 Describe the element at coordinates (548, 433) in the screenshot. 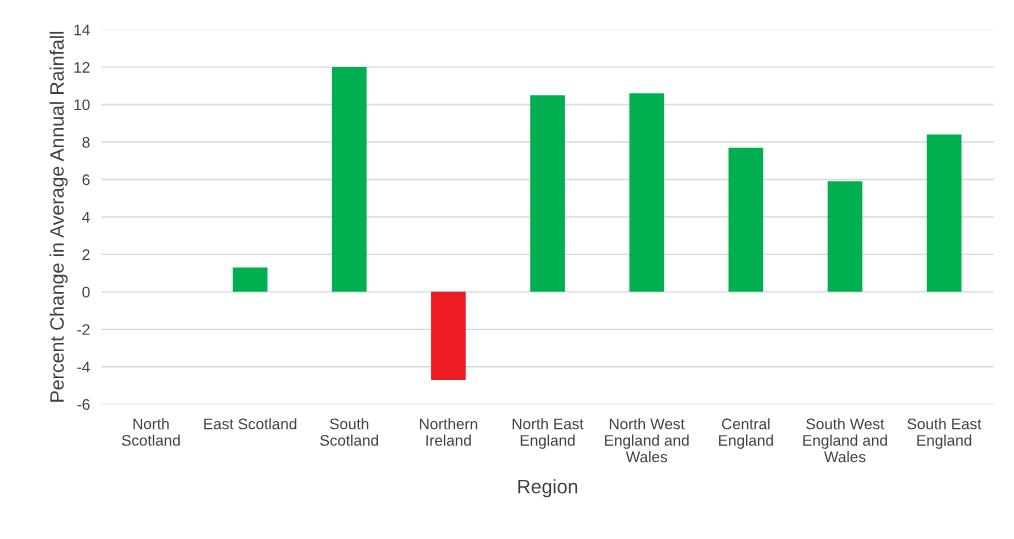

I see `x-tick-label: North East England` at that location.